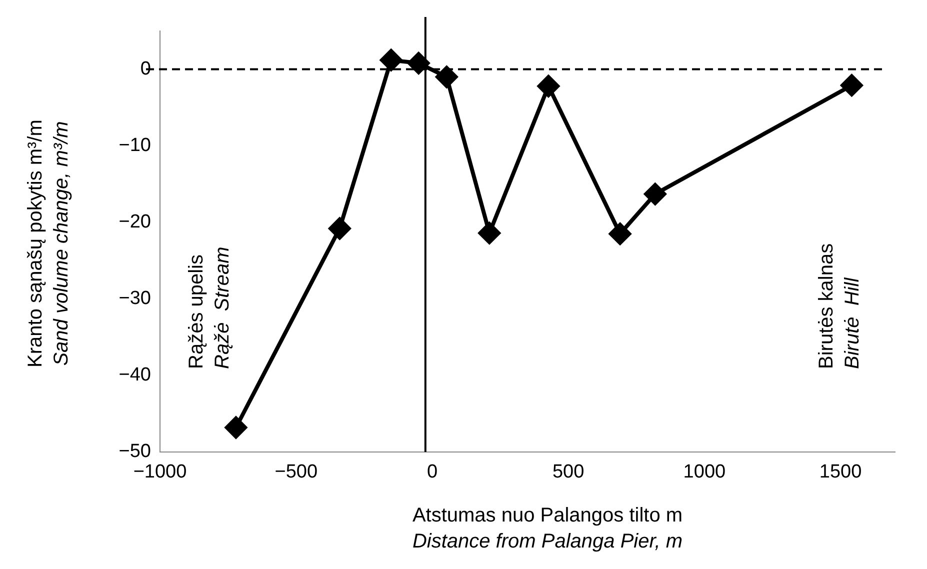 This screenshot has height=569, width=927. What do you see at coordinates (160, 472) in the screenshot?
I see `x-tick-label: −1000` at bounding box center [160, 472].